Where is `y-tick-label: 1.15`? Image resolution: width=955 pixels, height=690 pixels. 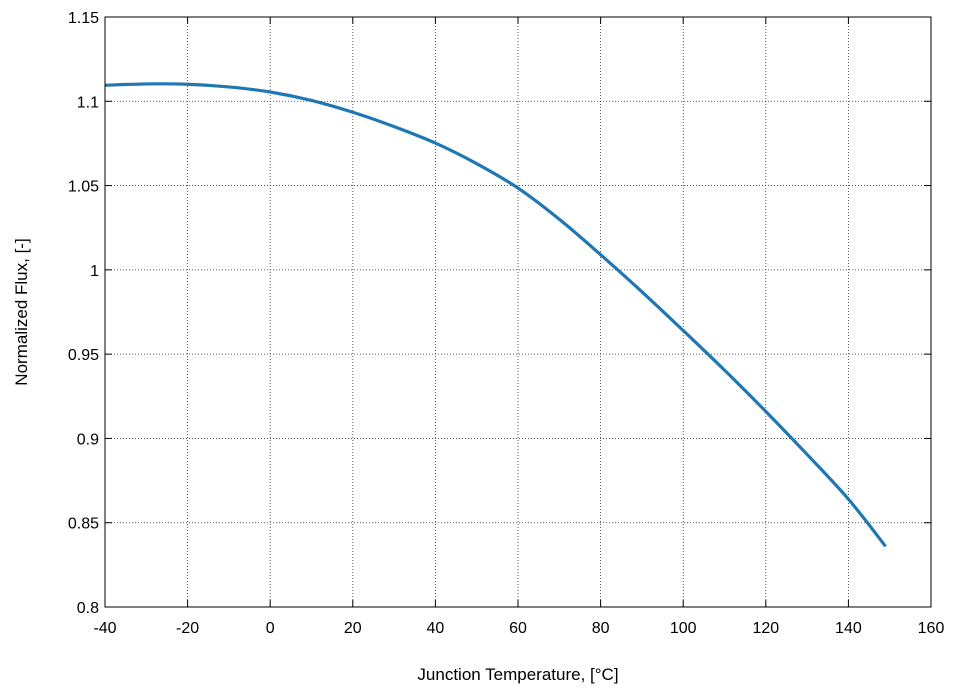 y-tick-label: 1.15 is located at coordinates (83, 18).